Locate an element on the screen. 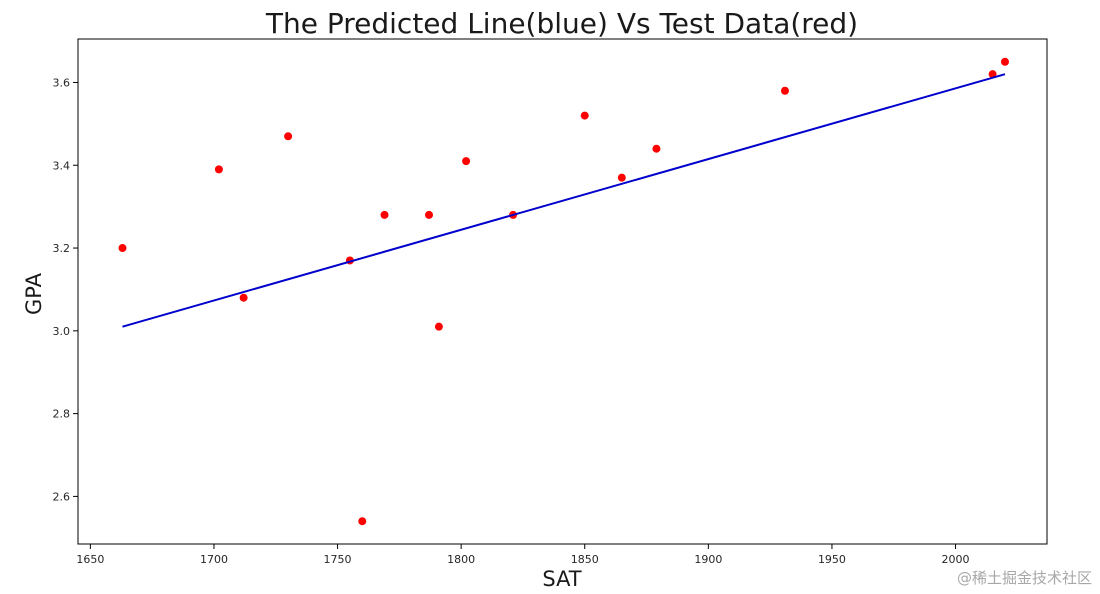  x-tick-label: 1650 is located at coordinates (90, 559).